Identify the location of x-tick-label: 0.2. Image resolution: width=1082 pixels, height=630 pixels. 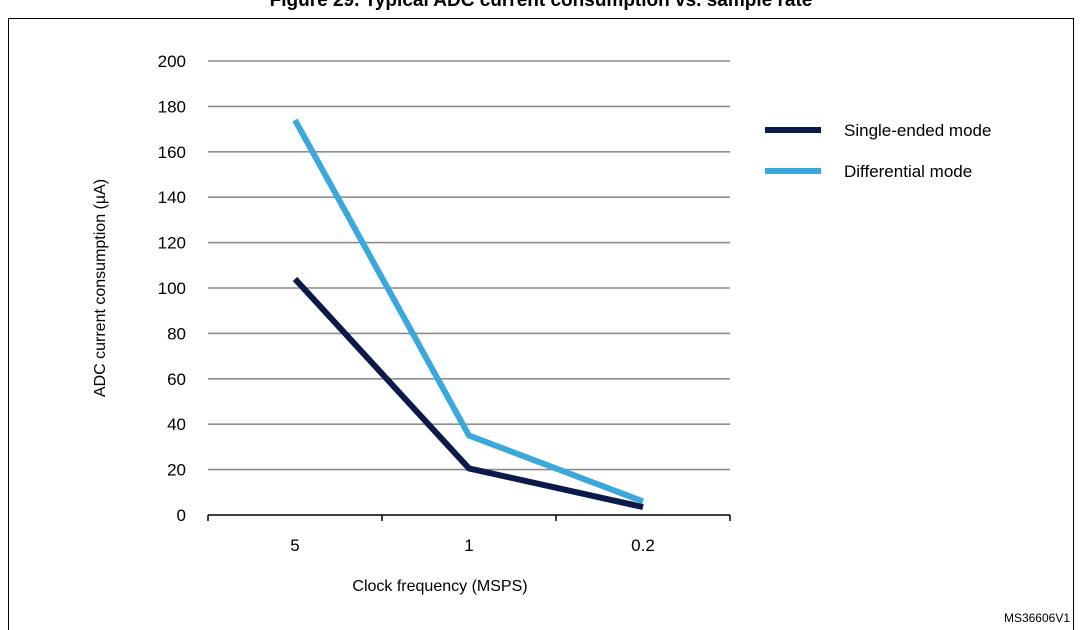
(643, 545).